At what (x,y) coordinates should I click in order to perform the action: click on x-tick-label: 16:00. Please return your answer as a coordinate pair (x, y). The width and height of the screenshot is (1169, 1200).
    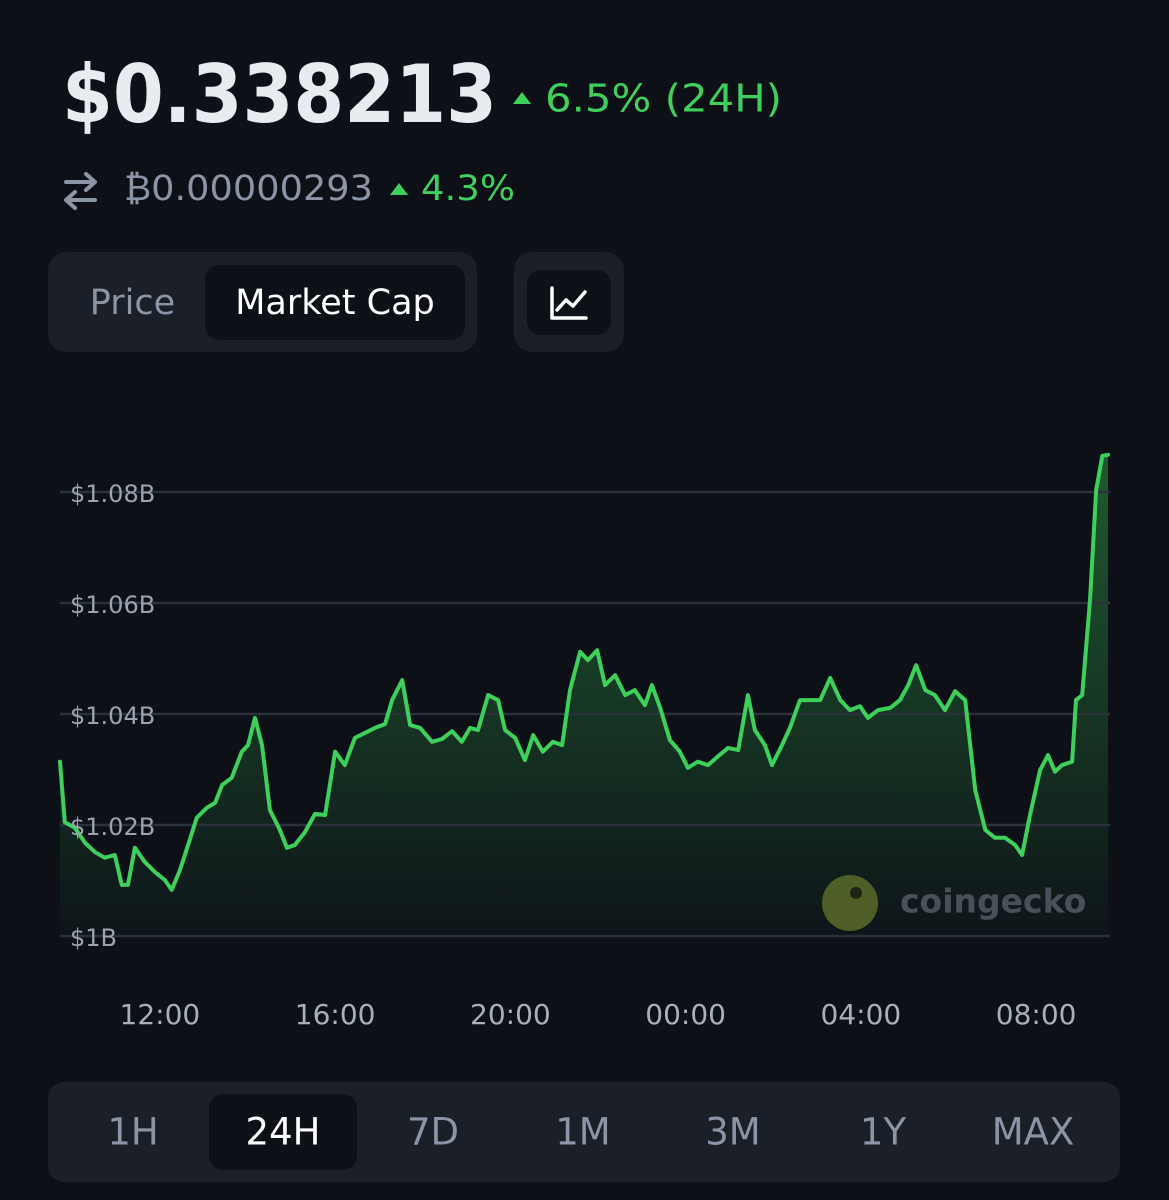
    Looking at the image, I should click on (335, 1014).